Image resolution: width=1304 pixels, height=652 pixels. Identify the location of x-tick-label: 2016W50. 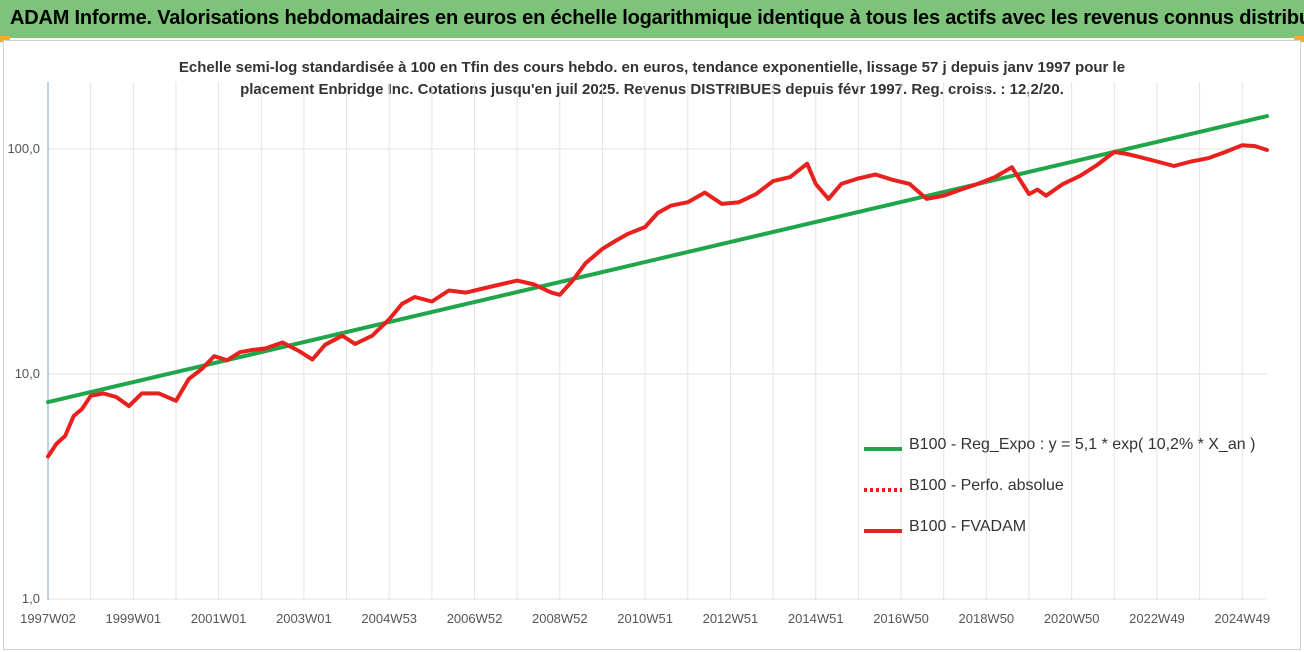
(901, 618).